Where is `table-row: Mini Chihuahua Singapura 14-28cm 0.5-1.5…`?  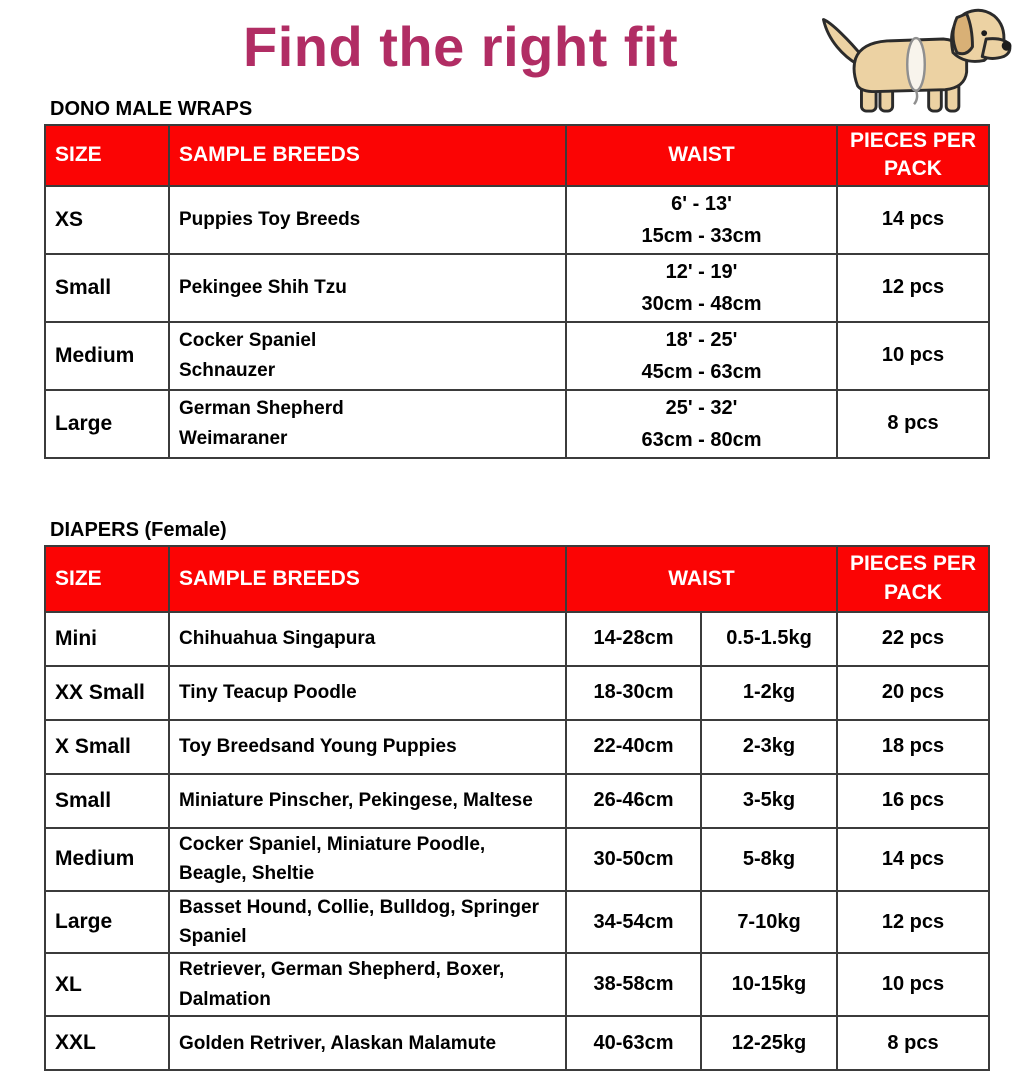 table-row: Mini Chihuahua Singapura 14-28cm 0.5-1.5… is located at coordinates (517, 638).